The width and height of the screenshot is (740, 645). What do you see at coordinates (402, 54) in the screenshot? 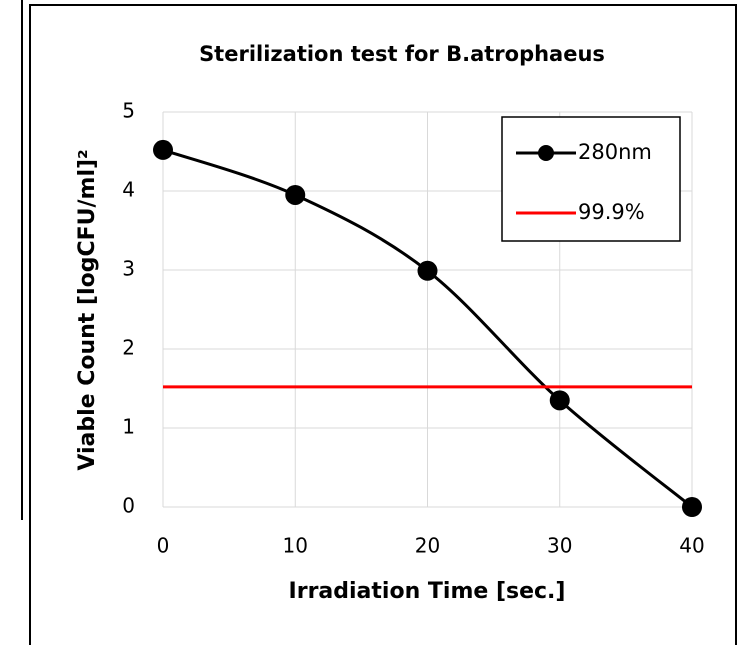
I see `chart-title: Sterilization test for B.atrophaeus` at bounding box center [402, 54].